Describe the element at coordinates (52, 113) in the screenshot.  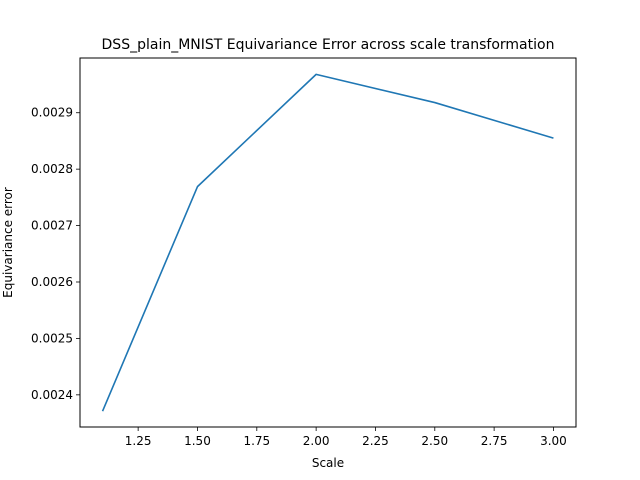
I see `y-tick-label: 0.0029` at that location.